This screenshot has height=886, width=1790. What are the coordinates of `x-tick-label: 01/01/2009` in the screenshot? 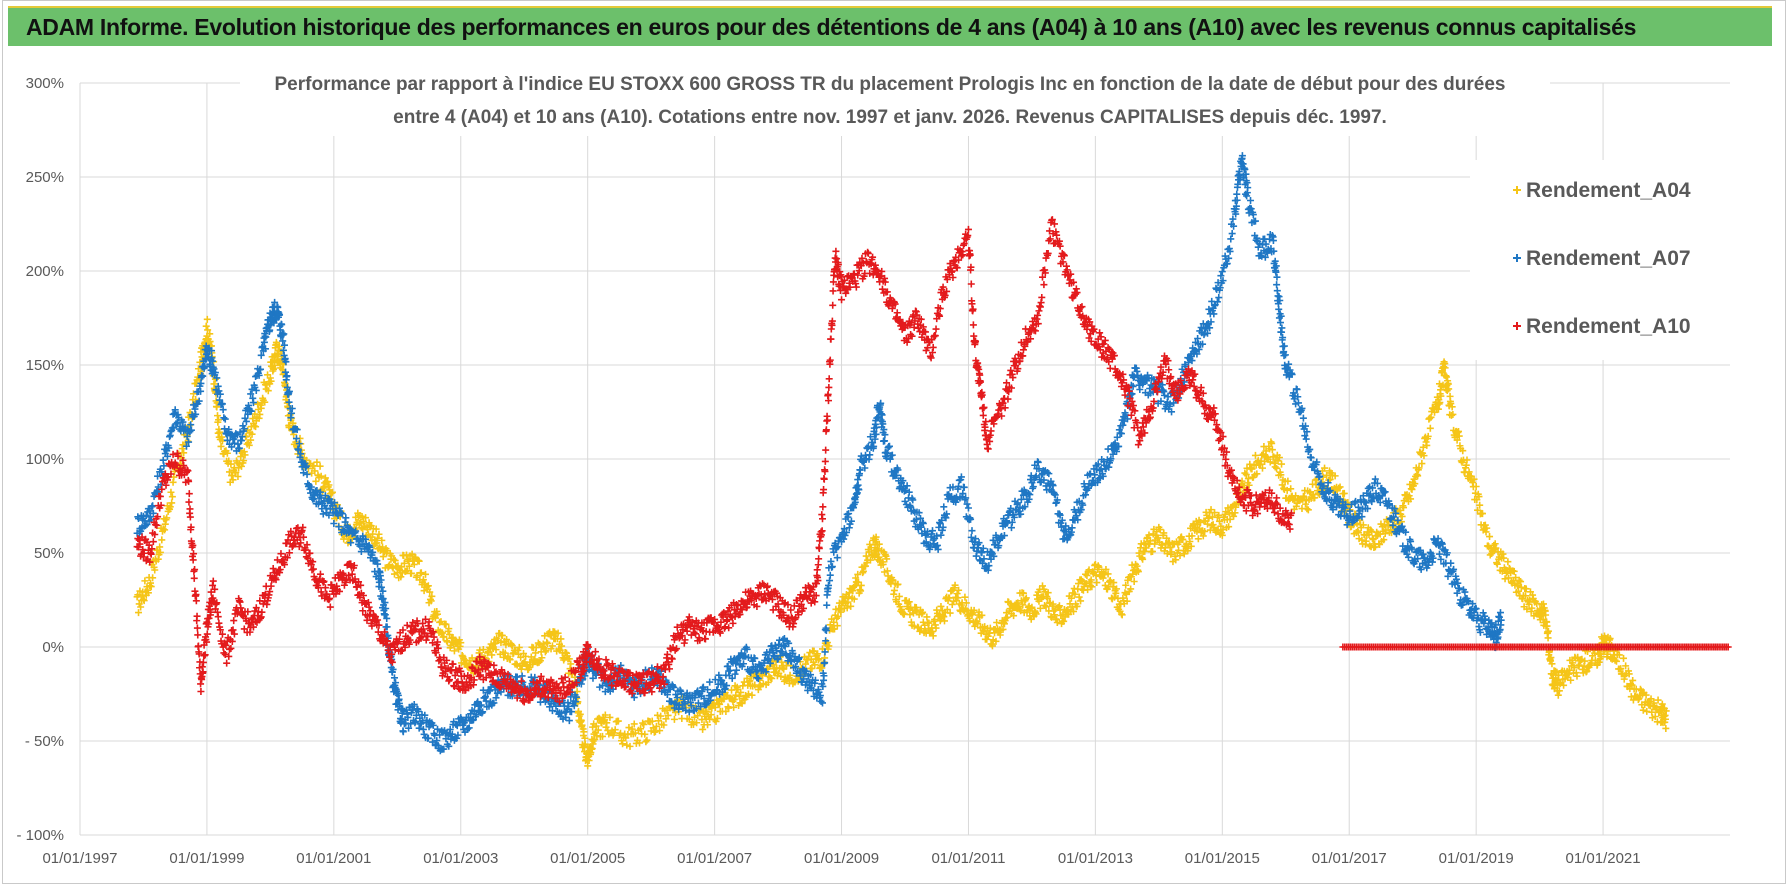 It's located at (841, 858).